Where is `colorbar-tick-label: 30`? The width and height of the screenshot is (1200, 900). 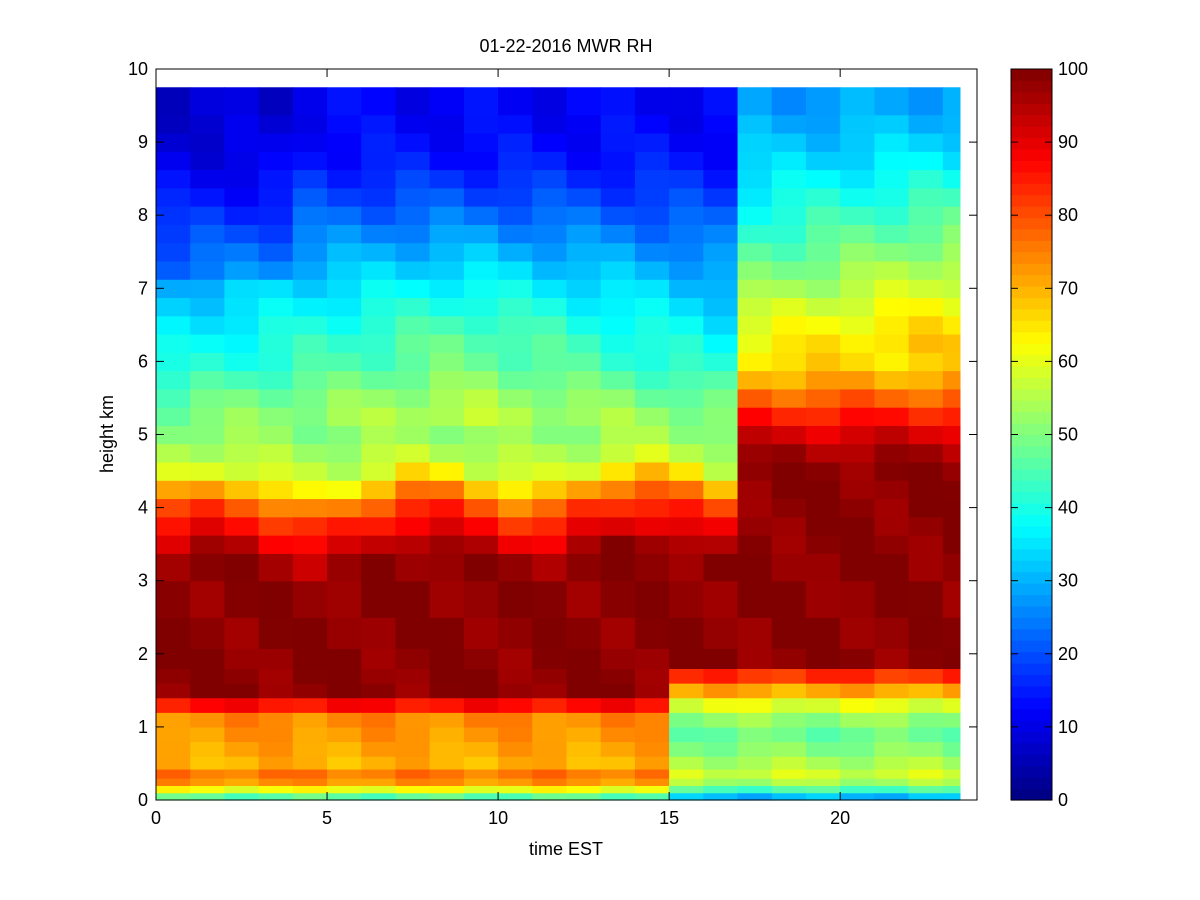 colorbar-tick-label: 30 is located at coordinates (1068, 581).